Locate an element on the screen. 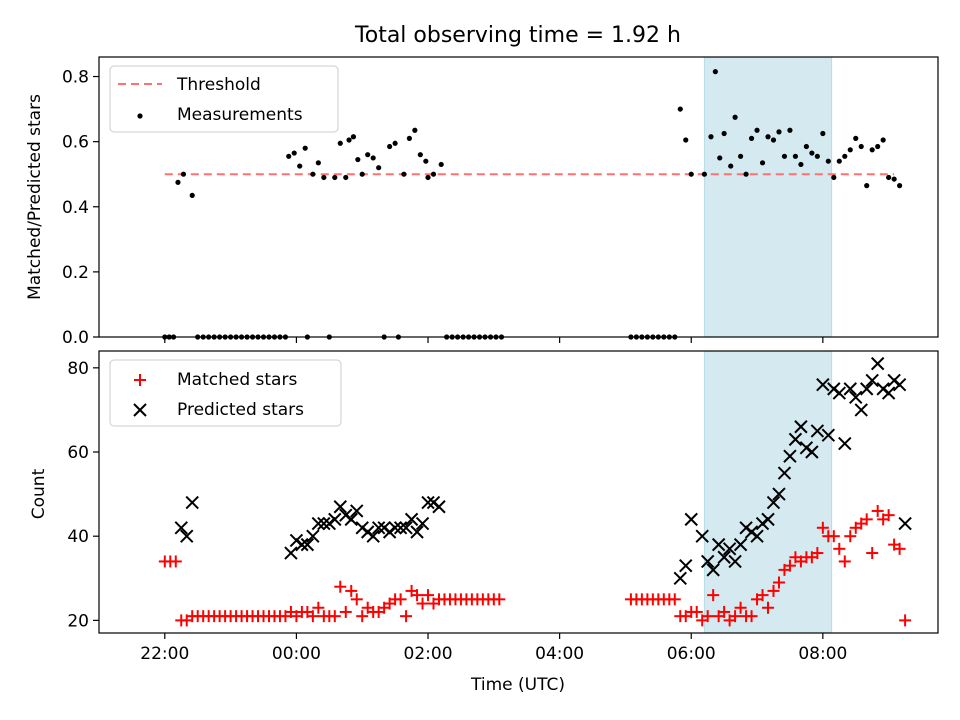 This screenshot has height=720, width=960. top-highlight-span is located at coordinates (768, 197).